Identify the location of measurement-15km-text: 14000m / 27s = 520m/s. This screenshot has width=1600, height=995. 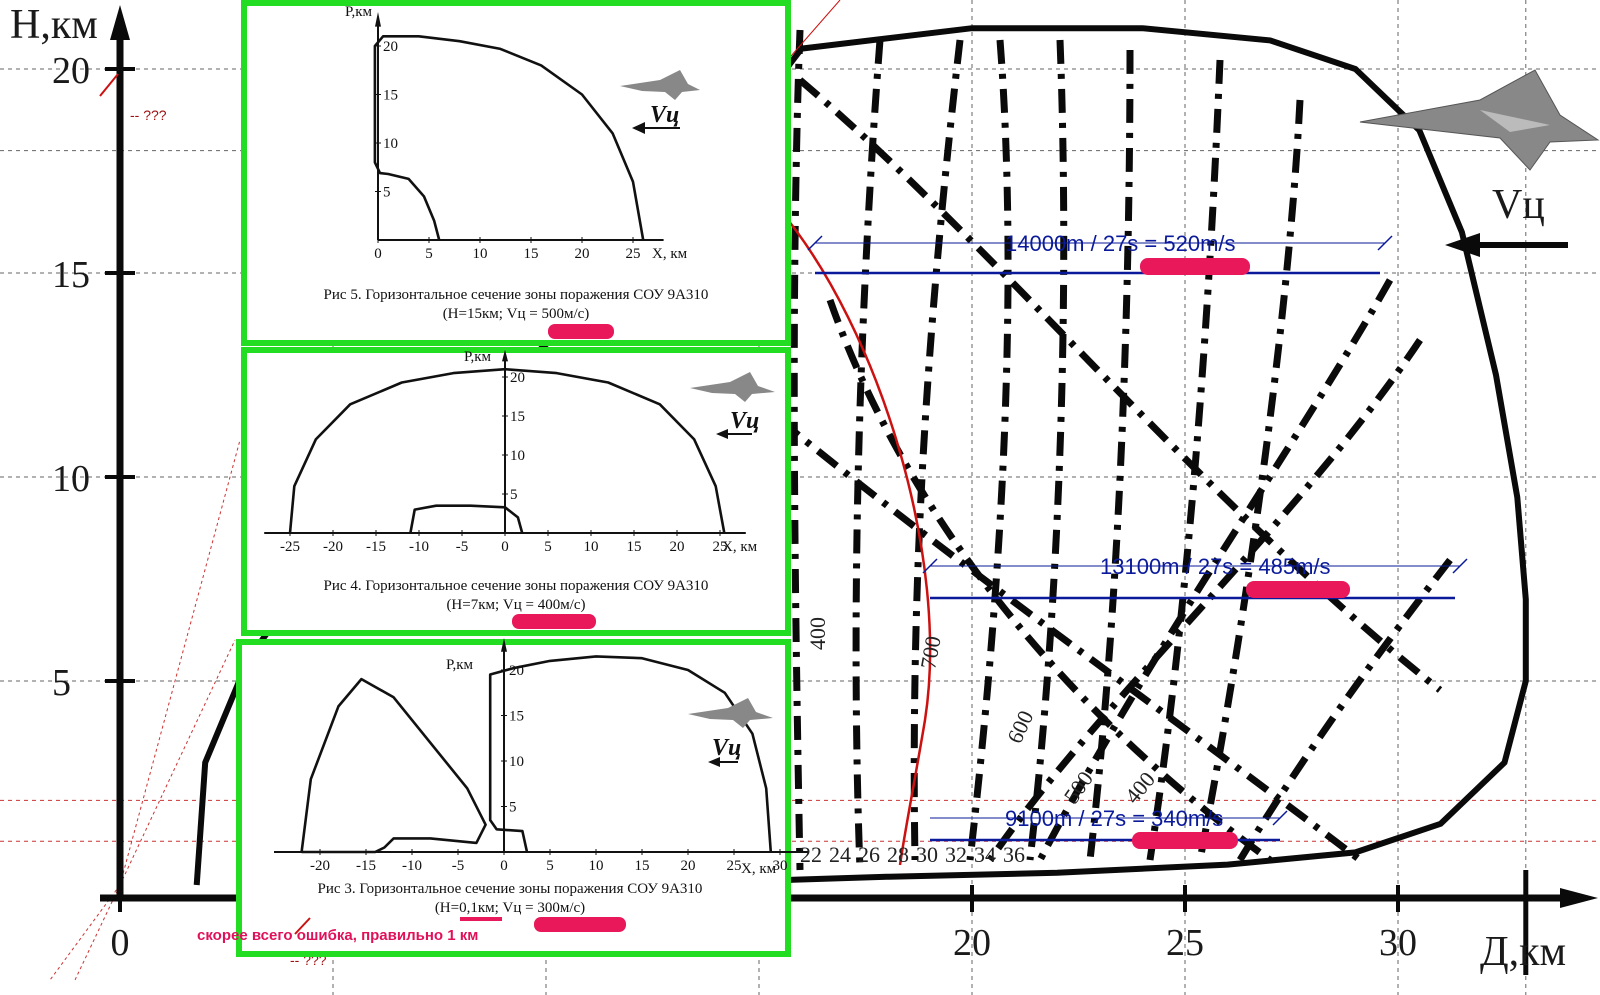
(1120, 243).